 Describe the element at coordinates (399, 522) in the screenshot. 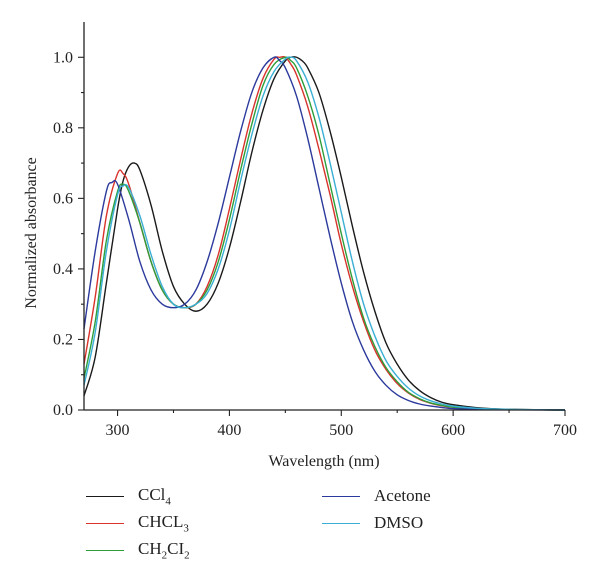

I see `legend-label: DMSO` at that location.